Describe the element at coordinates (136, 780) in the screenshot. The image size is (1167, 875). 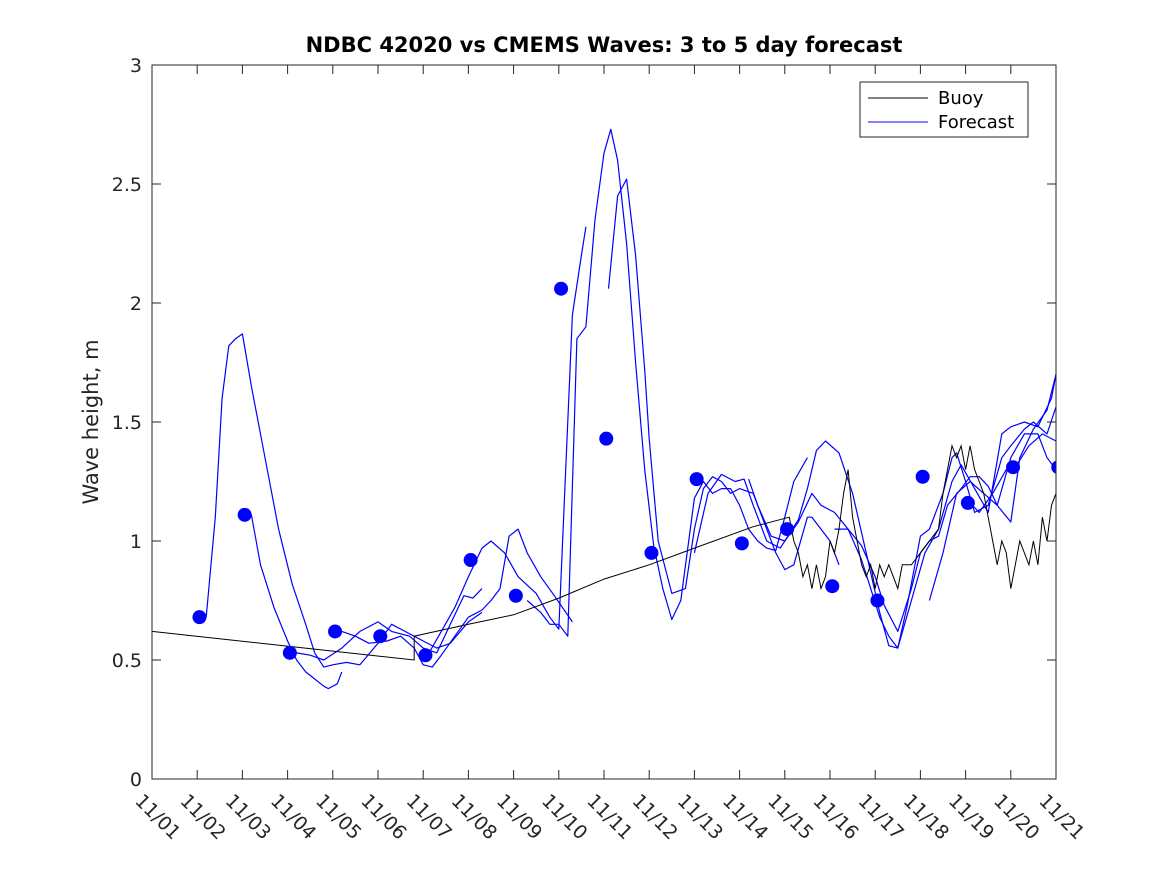
I see `y-tick-label: 0` at that location.